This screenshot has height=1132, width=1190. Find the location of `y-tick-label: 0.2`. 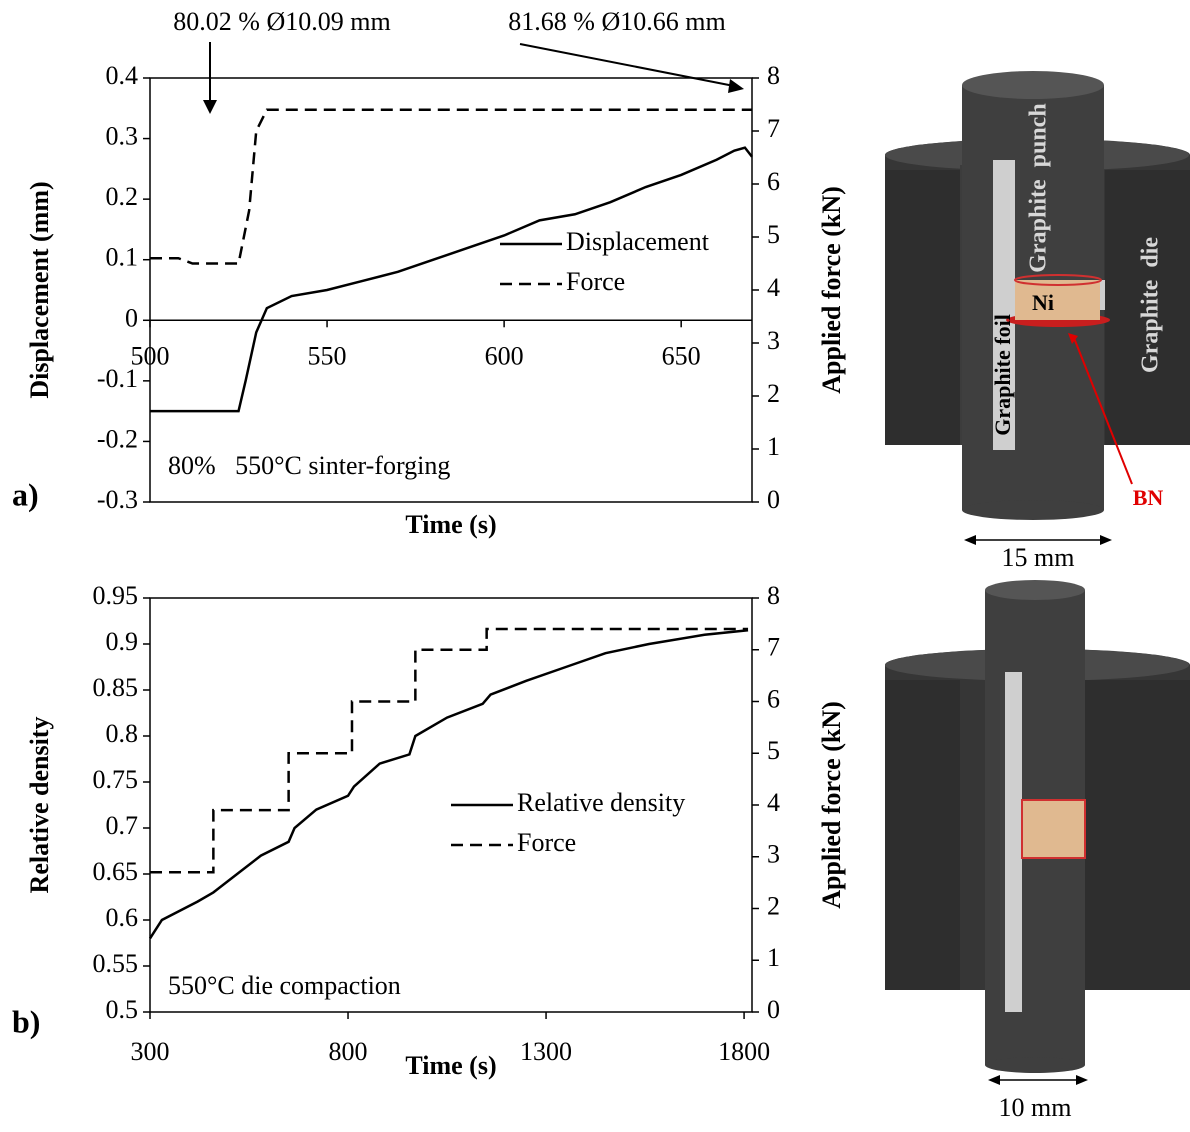

y-tick-label: 0.2 is located at coordinates (122, 196).